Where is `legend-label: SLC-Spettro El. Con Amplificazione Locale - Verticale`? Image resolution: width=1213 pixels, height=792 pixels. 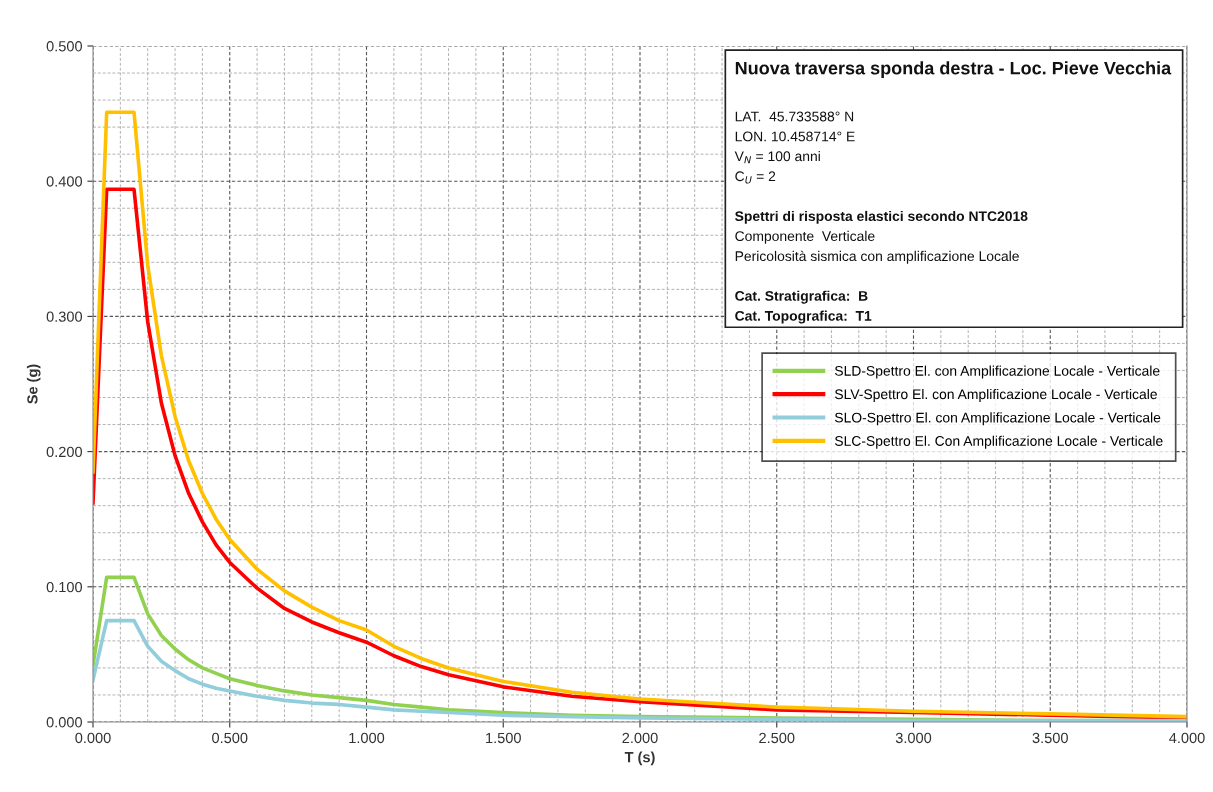
legend-label: SLC-Spettro El. Con Amplificazione Locale - Verticale is located at coordinates (998, 442).